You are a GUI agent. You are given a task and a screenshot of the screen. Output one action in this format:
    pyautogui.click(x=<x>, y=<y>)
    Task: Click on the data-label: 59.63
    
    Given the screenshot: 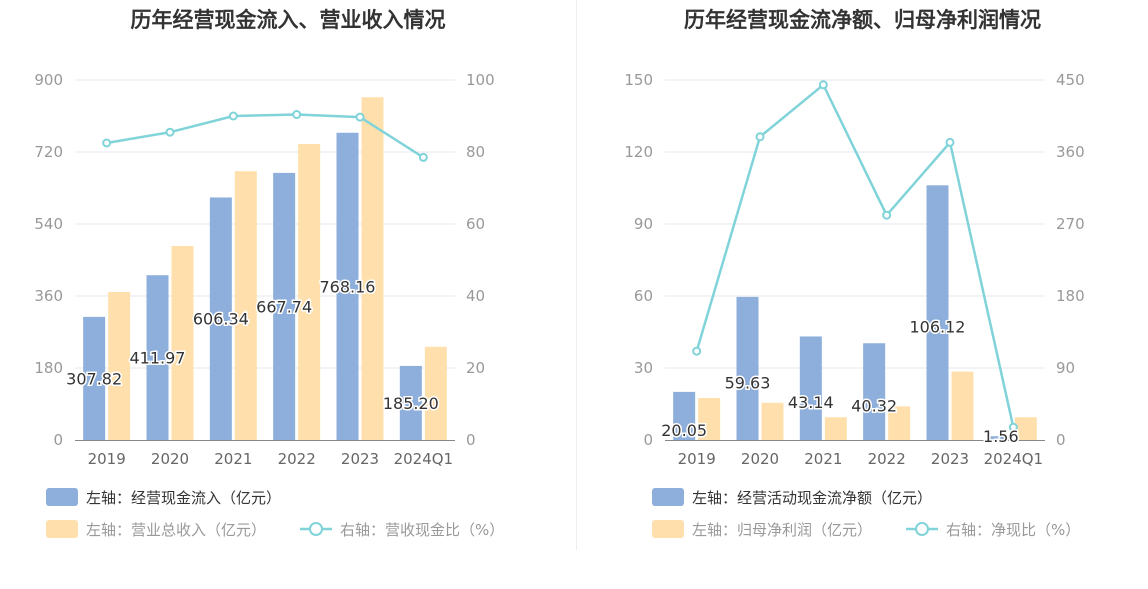 What is the action you would take?
    pyautogui.click(x=748, y=382)
    